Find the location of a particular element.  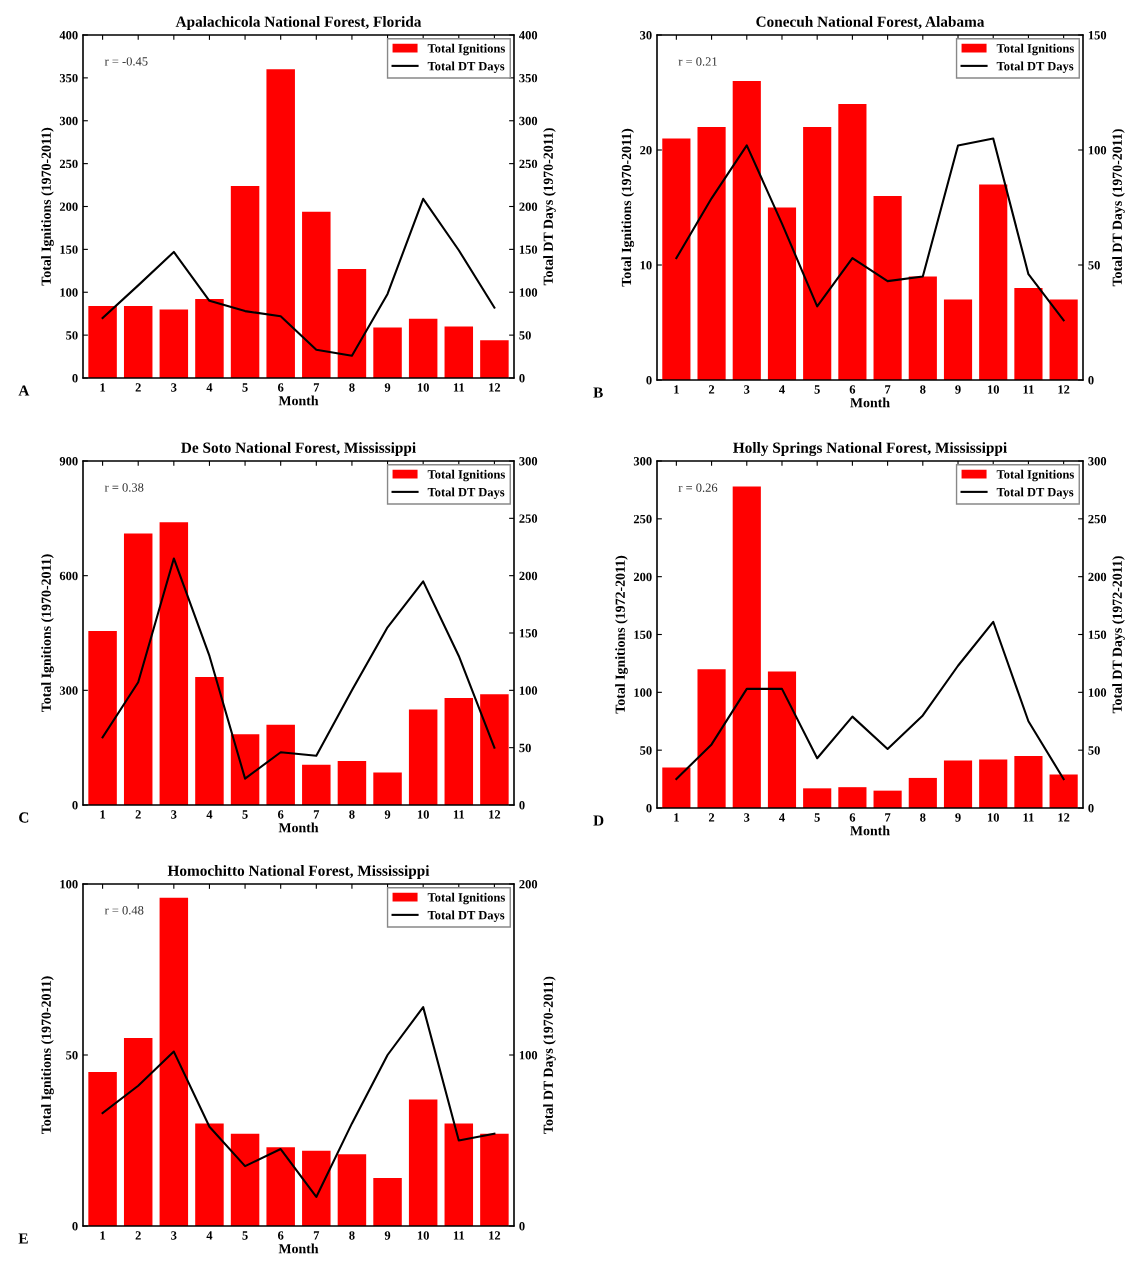

chart-title: Holly Springs National Forest, Mississippi is located at coordinates (870, 449).